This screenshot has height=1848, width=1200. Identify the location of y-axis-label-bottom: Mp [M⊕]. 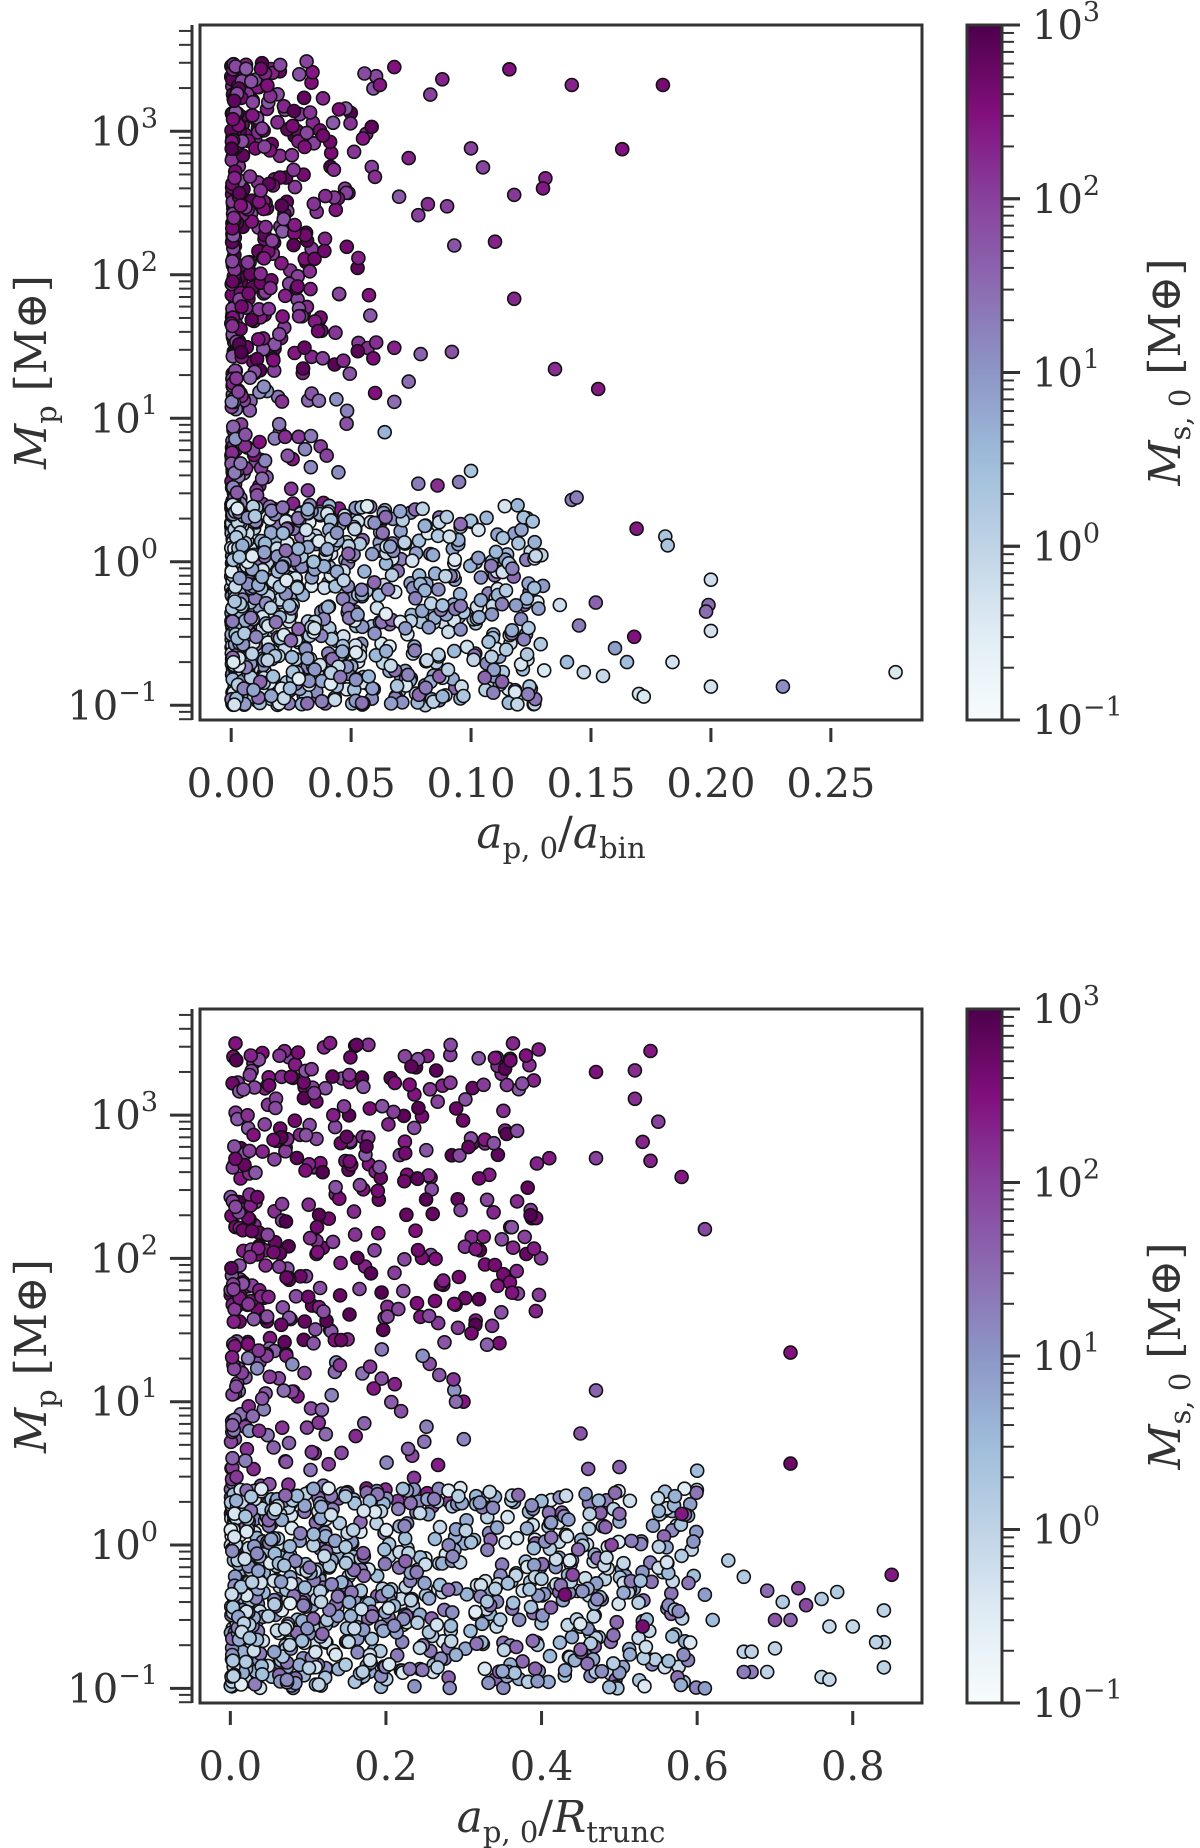
(34, 1356).